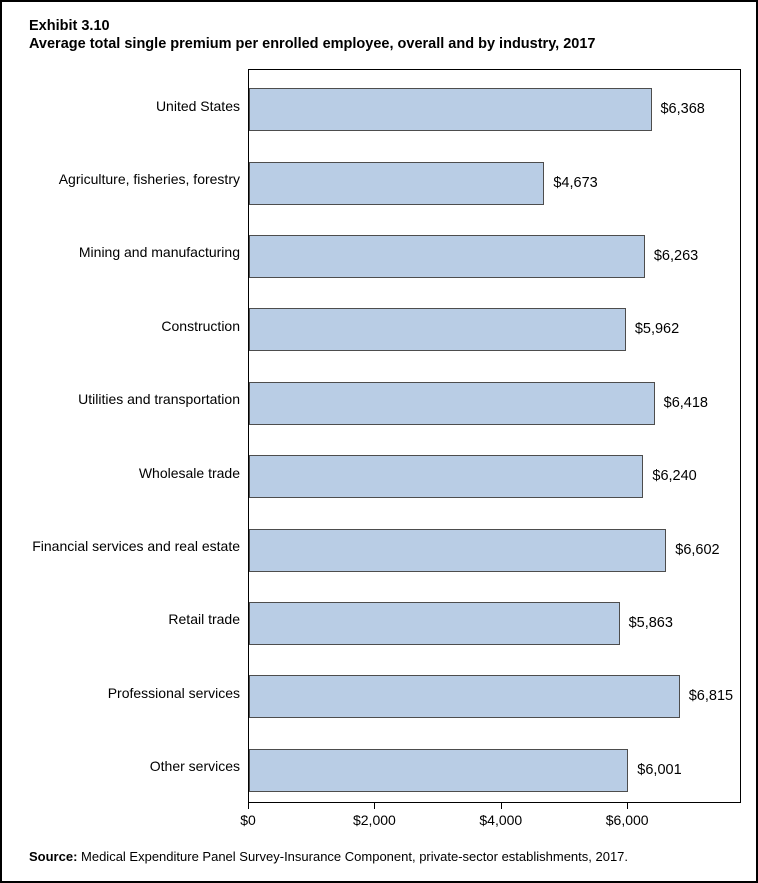 This screenshot has height=883, width=758. I want to click on value-label: $6,418, so click(685, 402).